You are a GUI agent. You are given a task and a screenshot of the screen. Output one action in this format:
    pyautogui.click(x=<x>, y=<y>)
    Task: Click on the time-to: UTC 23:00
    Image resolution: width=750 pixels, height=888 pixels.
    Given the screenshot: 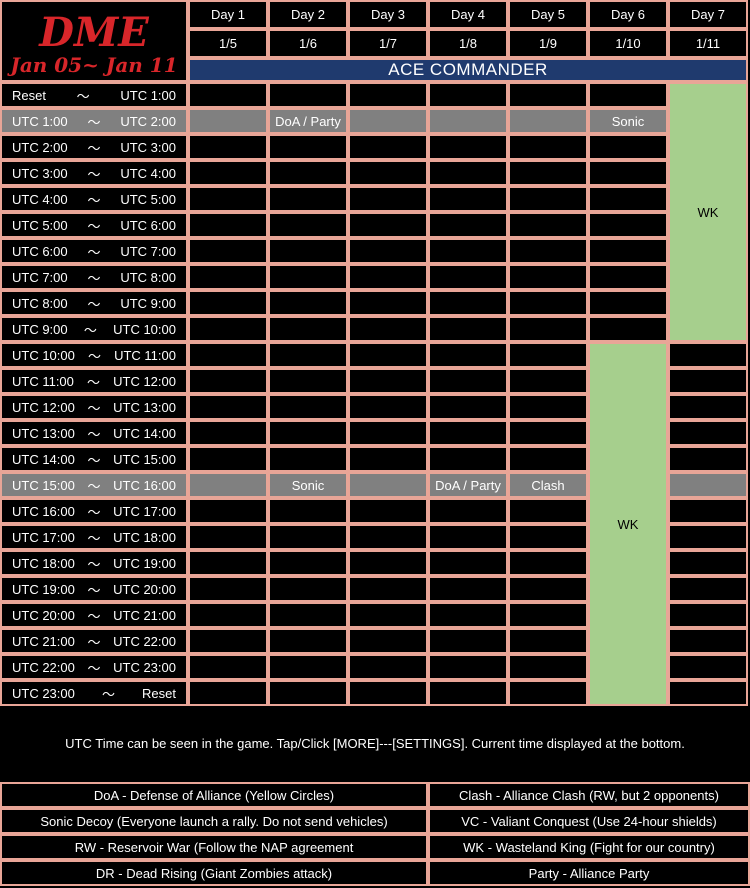 What is the action you would take?
    pyautogui.click(x=144, y=667)
    